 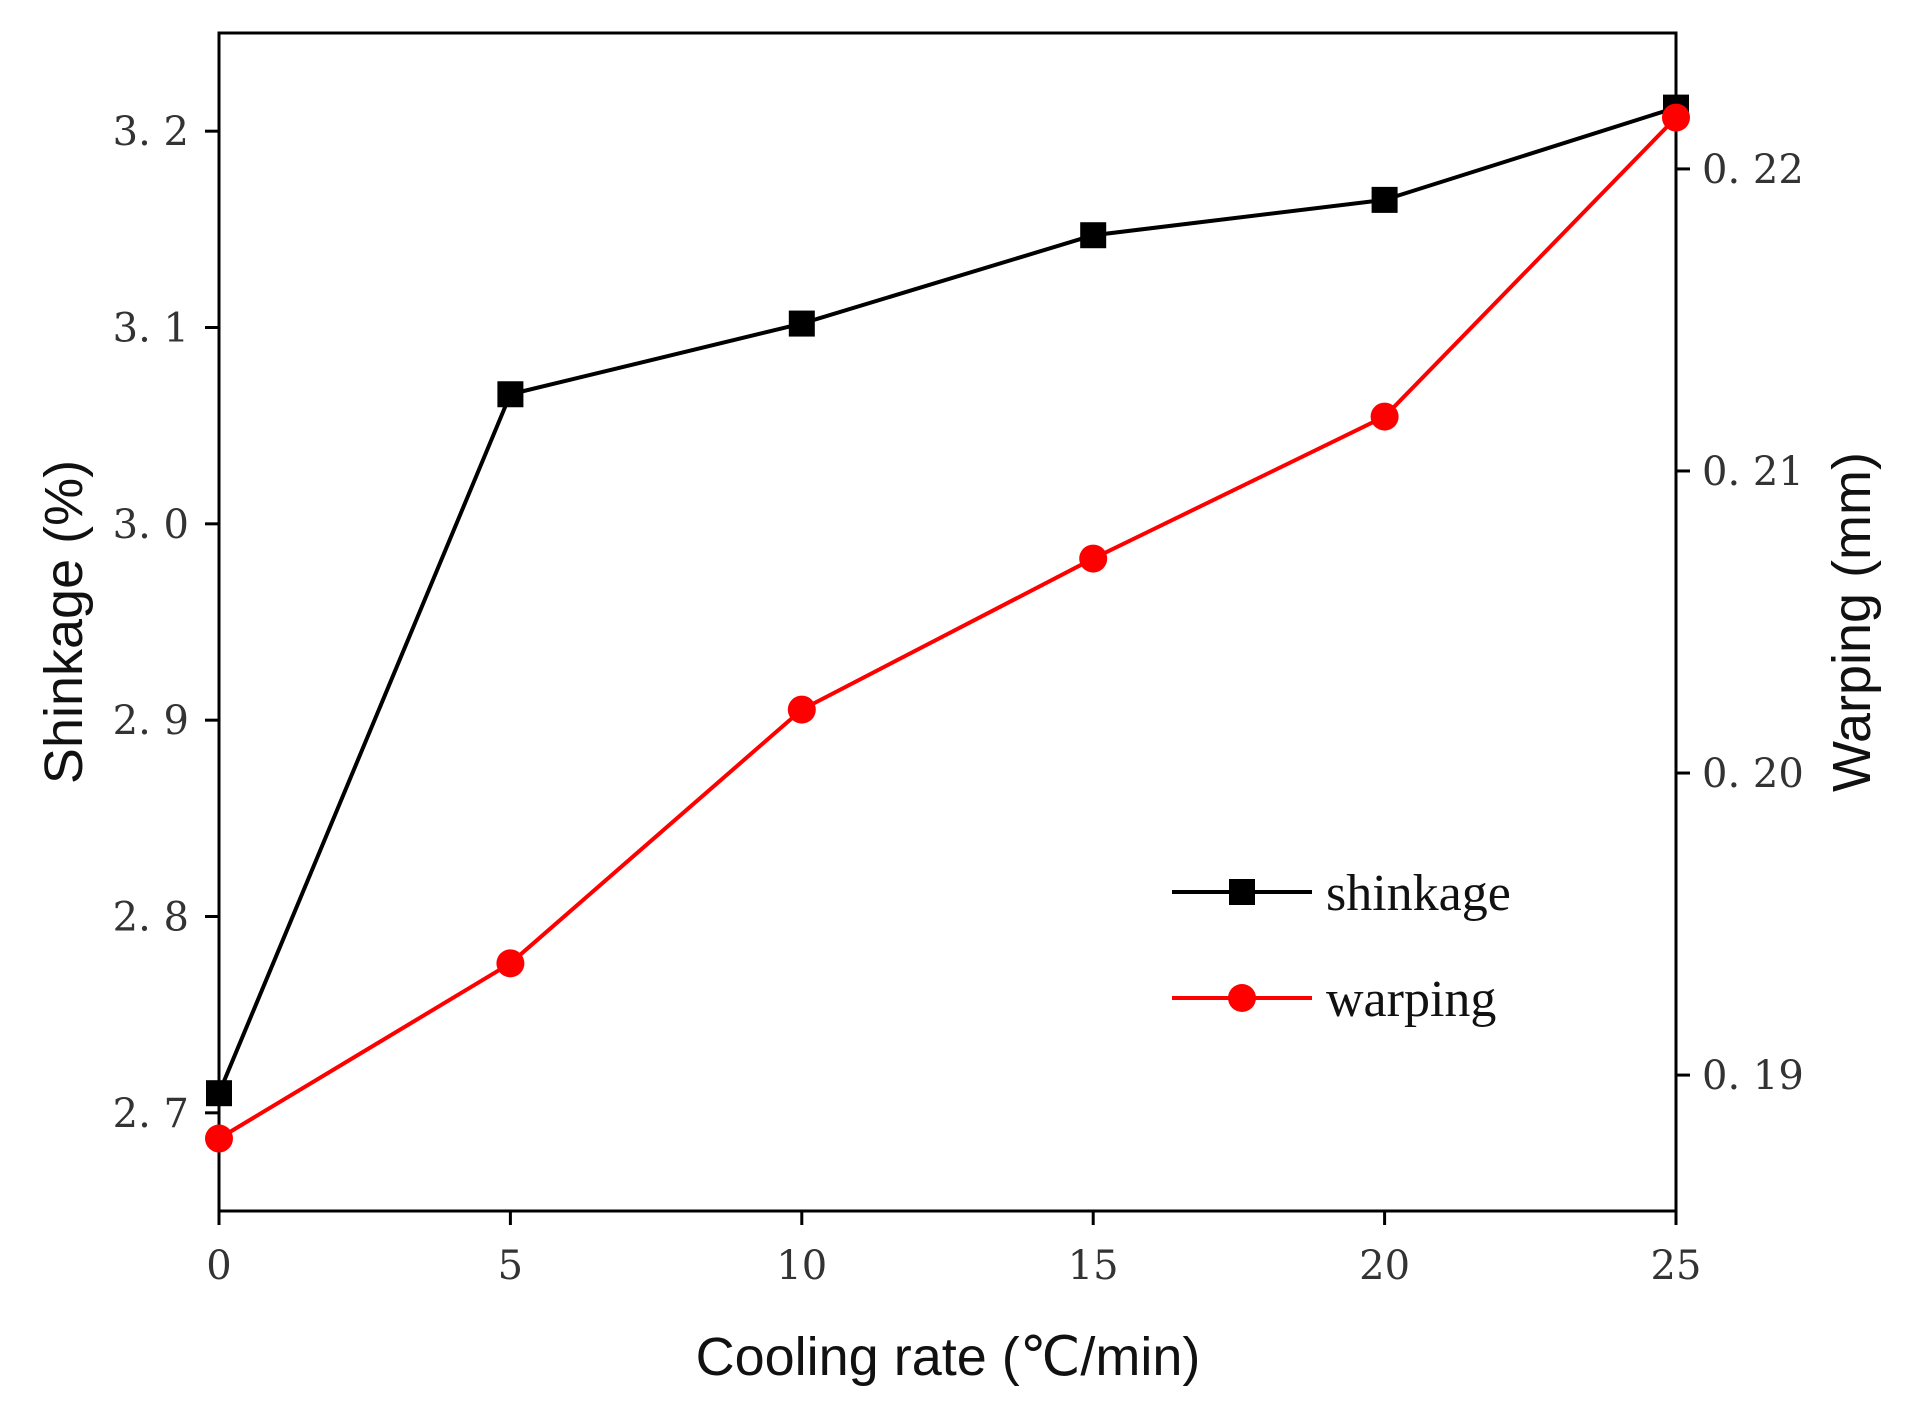 What do you see at coordinates (948, 1357) in the screenshot?
I see `x-axis-title: Cooling rate (℃/min)` at bounding box center [948, 1357].